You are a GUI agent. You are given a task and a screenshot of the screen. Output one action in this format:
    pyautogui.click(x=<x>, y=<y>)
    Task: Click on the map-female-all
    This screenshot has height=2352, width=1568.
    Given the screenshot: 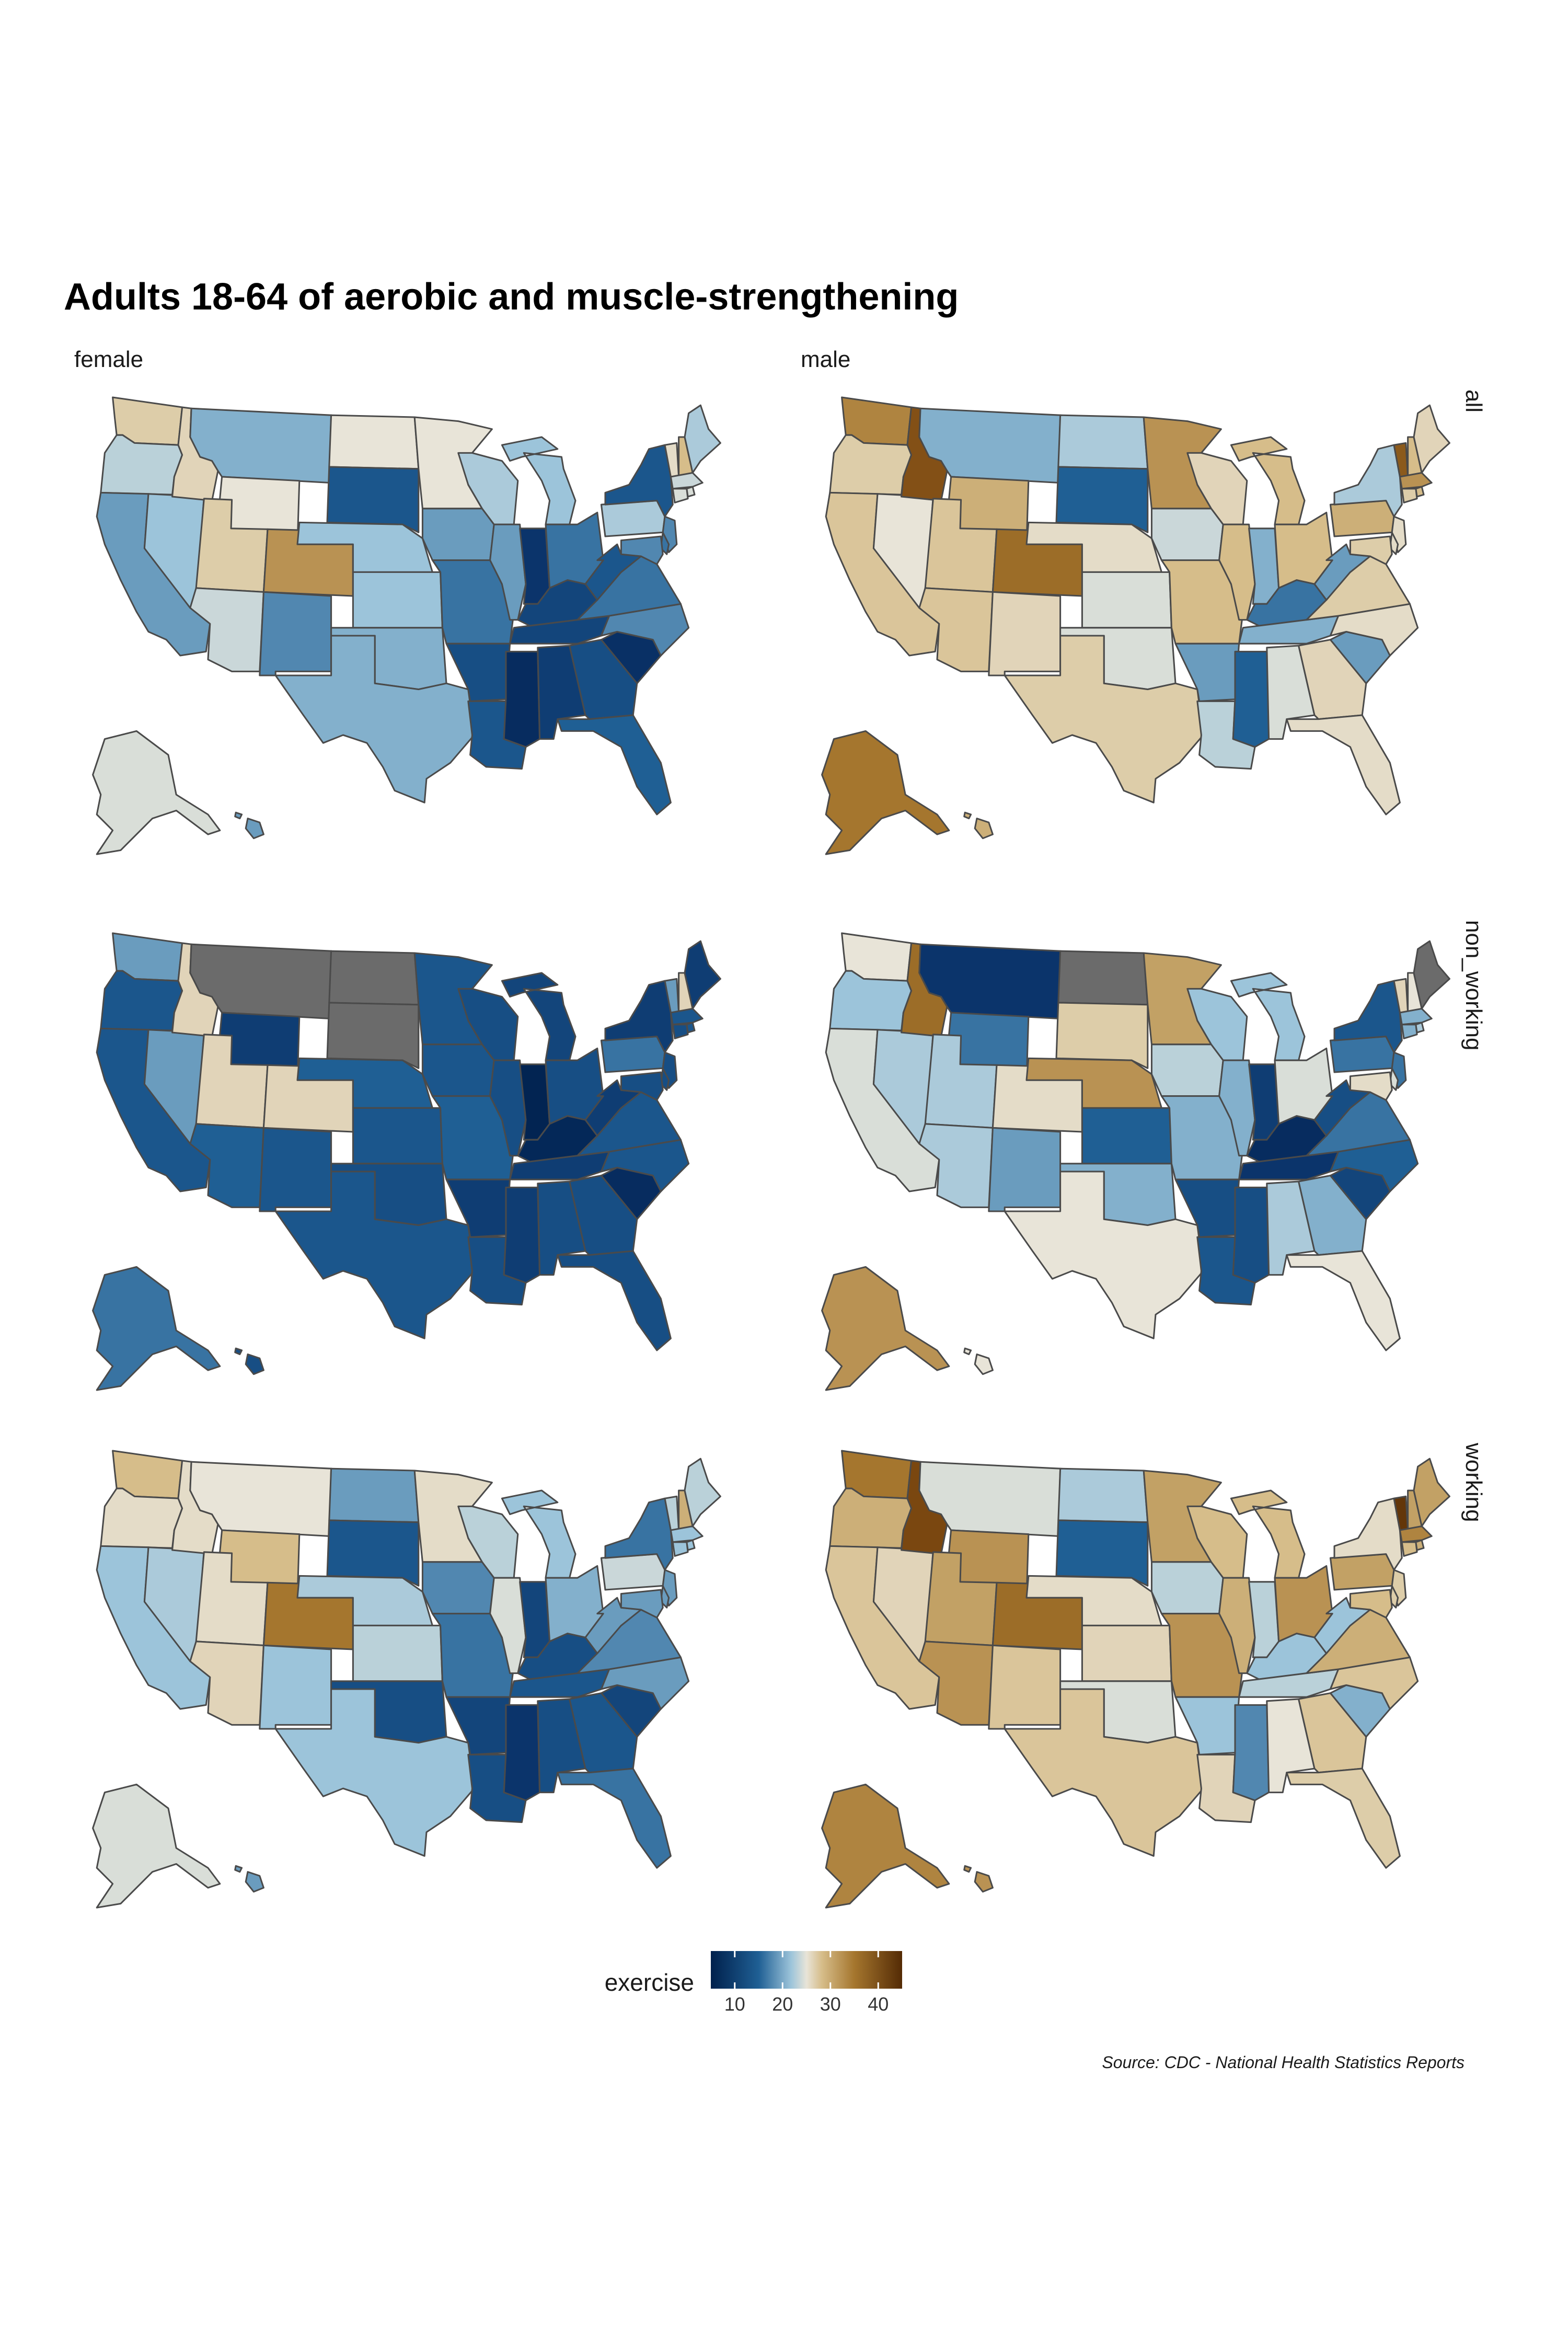 What is the action you would take?
    pyautogui.click(x=406, y=625)
    